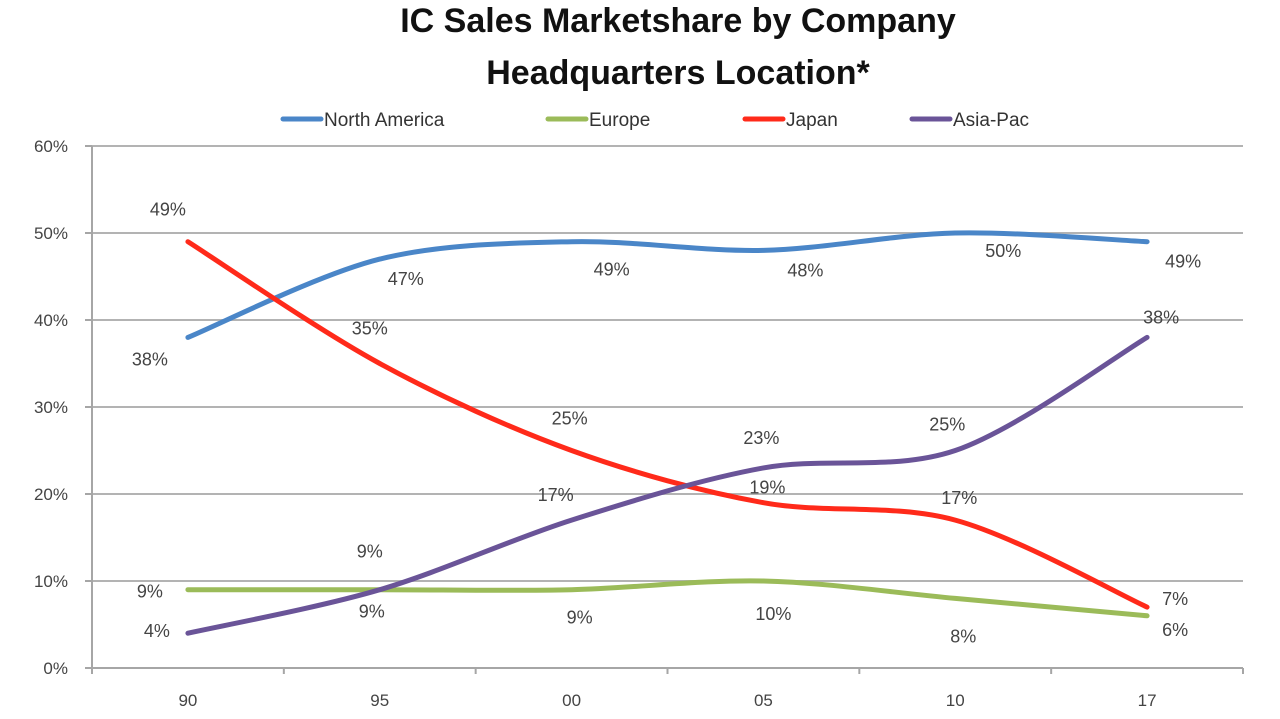  I want to click on x-tick-label: 95, so click(379, 700).